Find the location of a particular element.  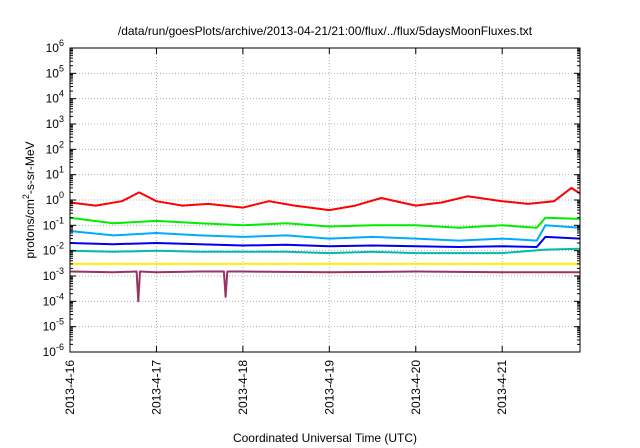

x-axis-label: Coordinated Universal Time (UTC) is located at coordinates (325, 438).